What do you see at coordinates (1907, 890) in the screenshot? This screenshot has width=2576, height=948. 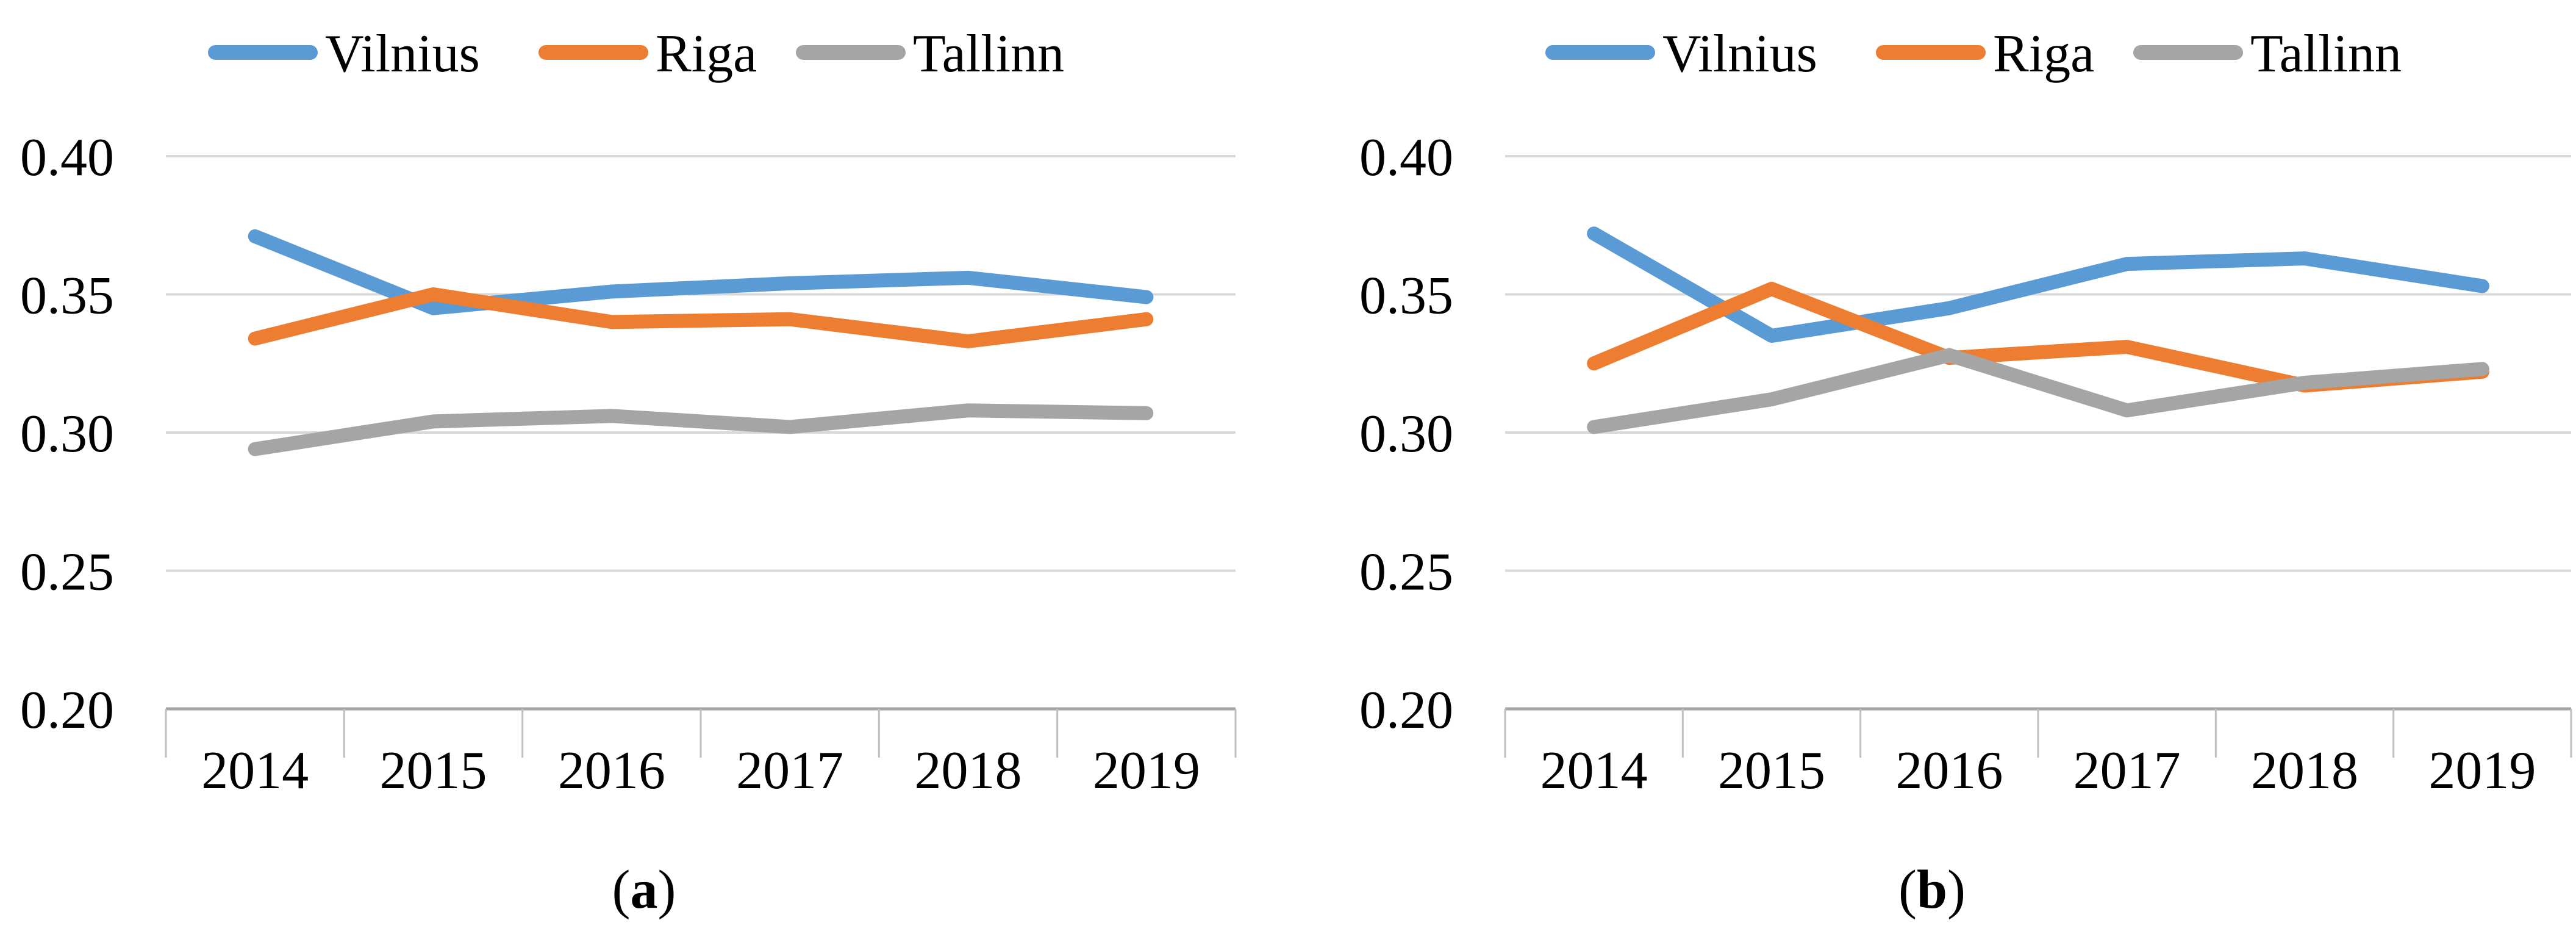 I see `caption-b-paren-open: (` at bounding box center [1907, 890].